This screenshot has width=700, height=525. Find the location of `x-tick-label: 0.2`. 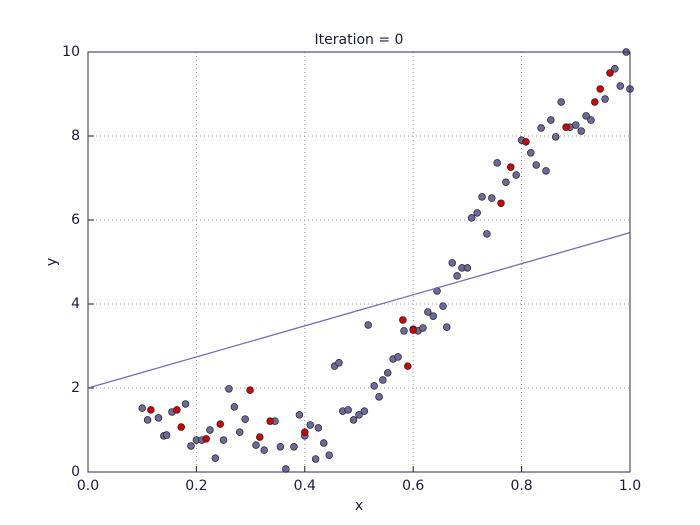

x-tick-label: 0.2 is located at coordinates (196, 486).